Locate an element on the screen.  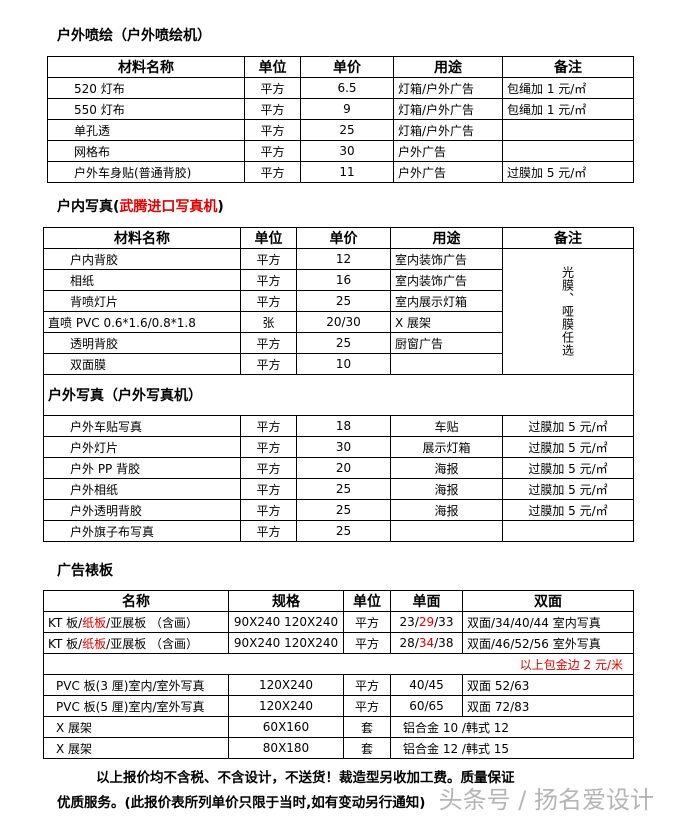
header-cell: 用途 is located at coordinates (448, 67).